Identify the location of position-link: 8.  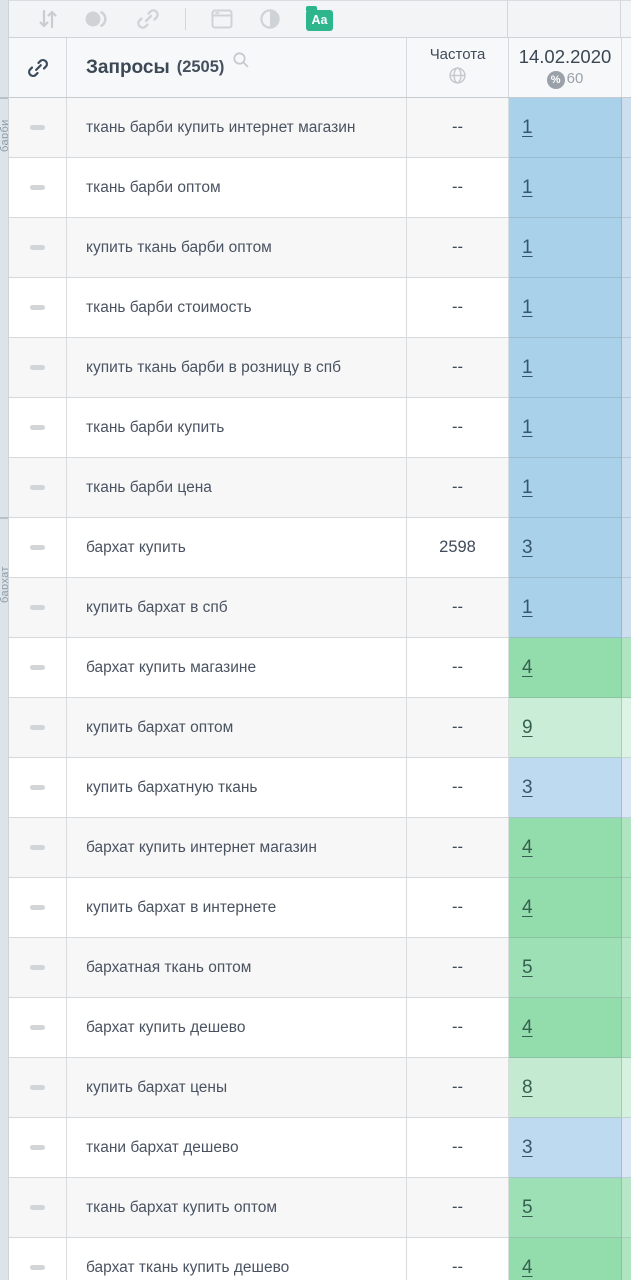
(527, 1087).